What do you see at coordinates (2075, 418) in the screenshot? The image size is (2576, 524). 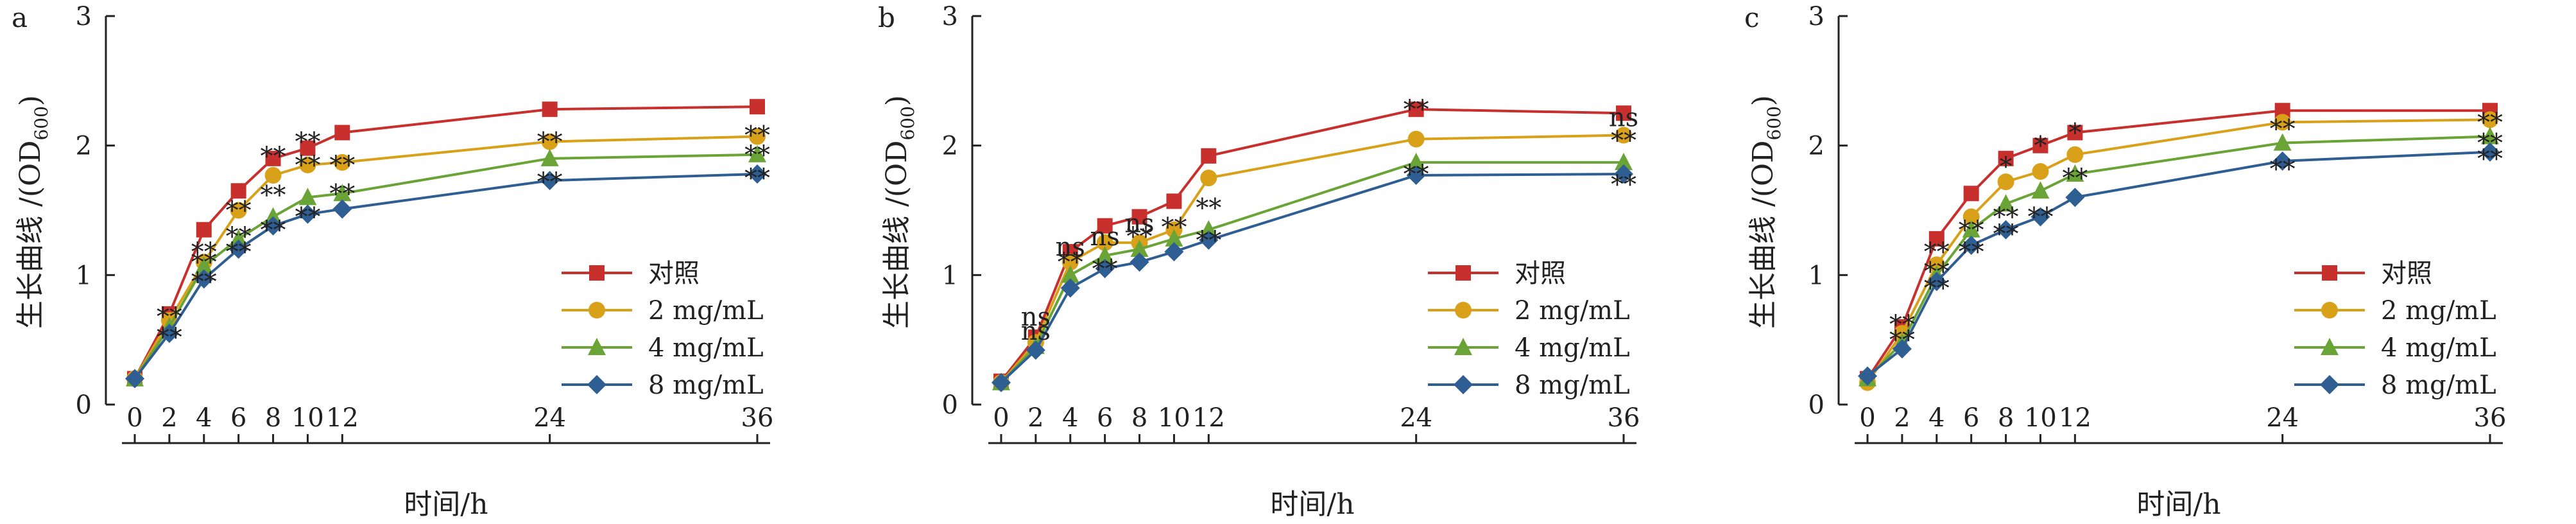 I see `x-tick-label: 12` at bounding box center [2075, 418].